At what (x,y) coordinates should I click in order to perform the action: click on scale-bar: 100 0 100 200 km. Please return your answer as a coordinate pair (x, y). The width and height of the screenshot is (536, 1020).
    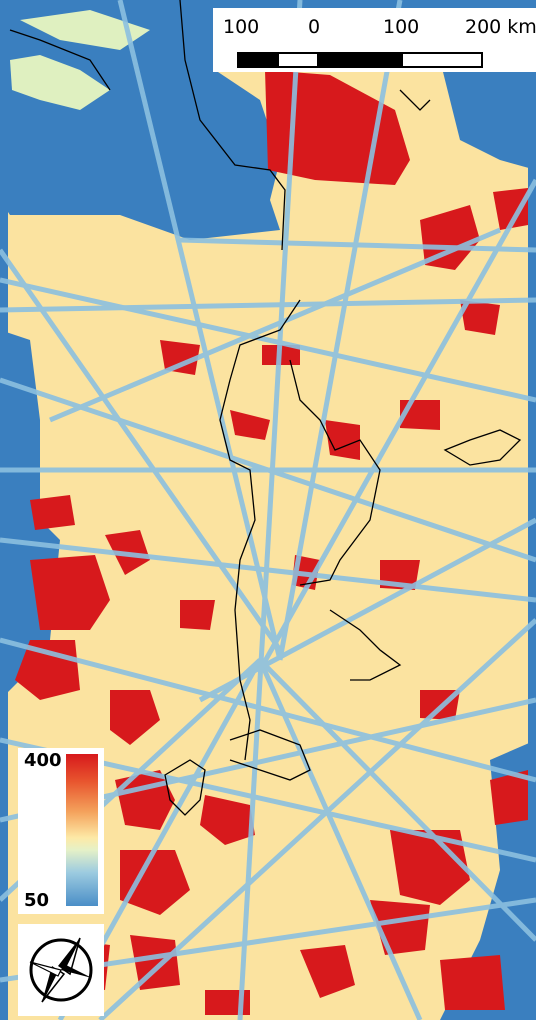
    Looking at the image, I should click on (374, 40).